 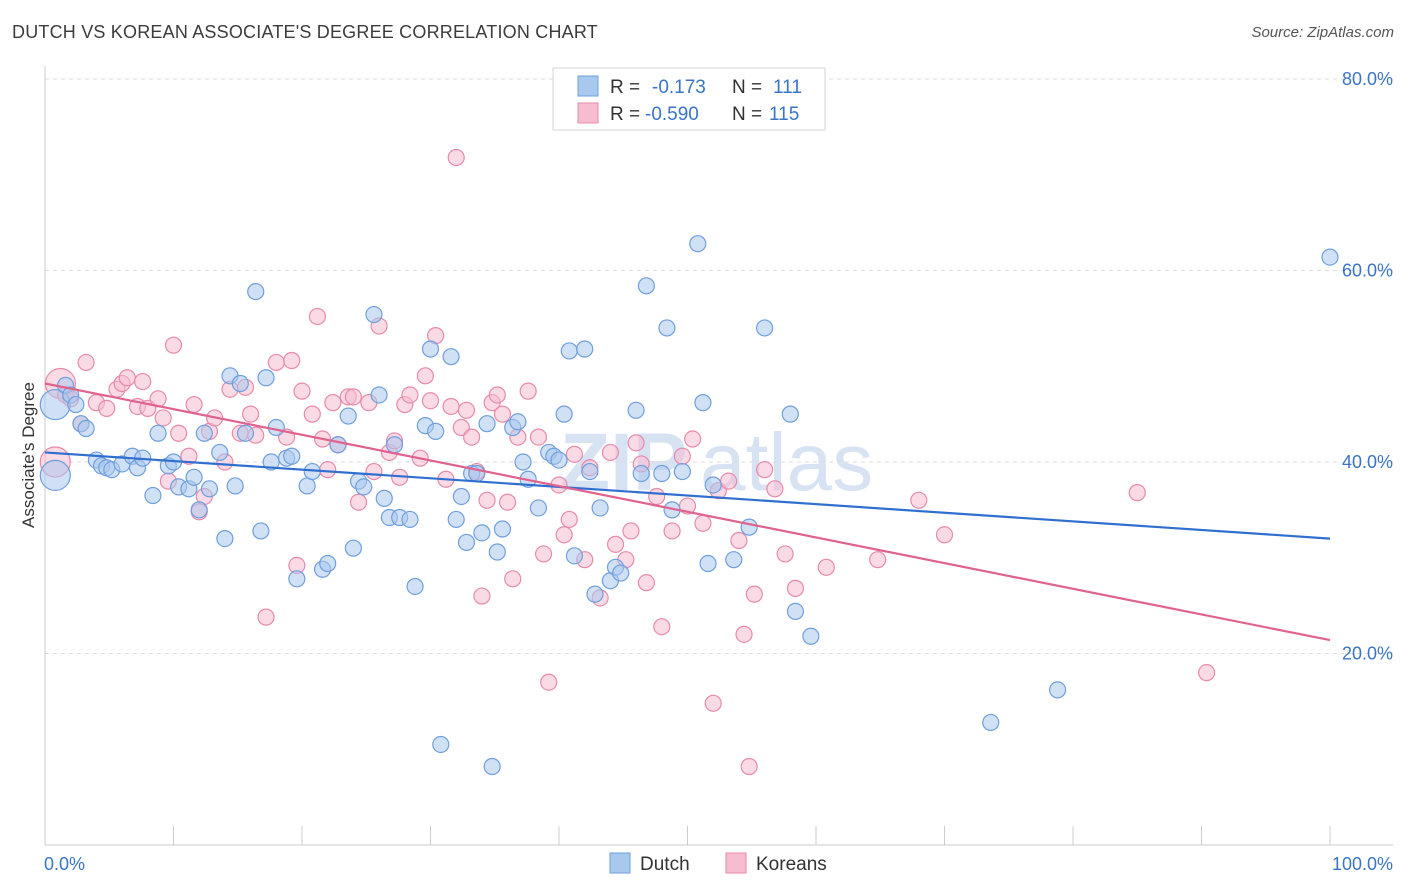 I want to click on bottom-legend-dutch: Dutch, so click(x=665, y=864).